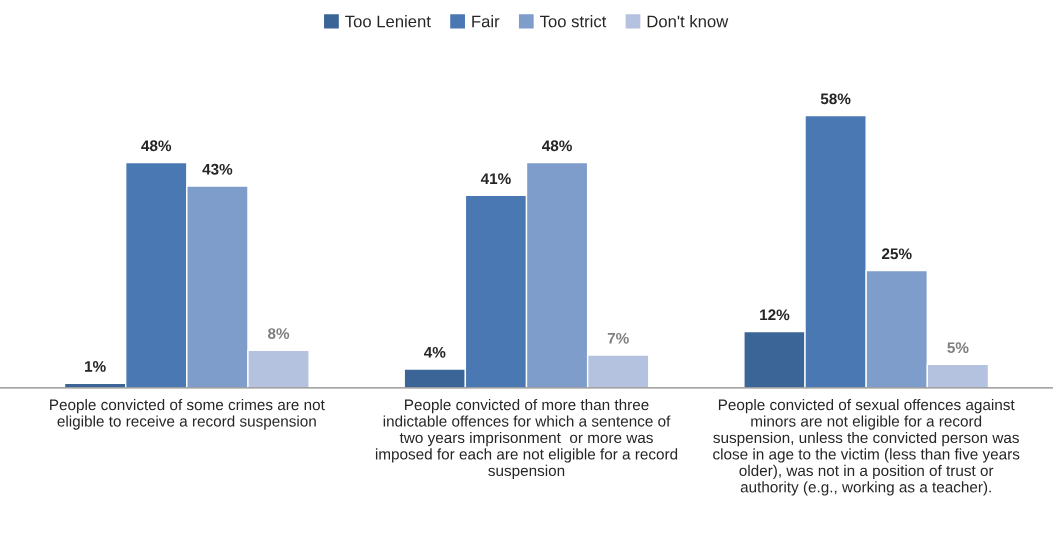 The image size is (1053, 535). Describe the element at coordinates (95, 366) in the screenshot. I see `data-label: 1%` at that location.